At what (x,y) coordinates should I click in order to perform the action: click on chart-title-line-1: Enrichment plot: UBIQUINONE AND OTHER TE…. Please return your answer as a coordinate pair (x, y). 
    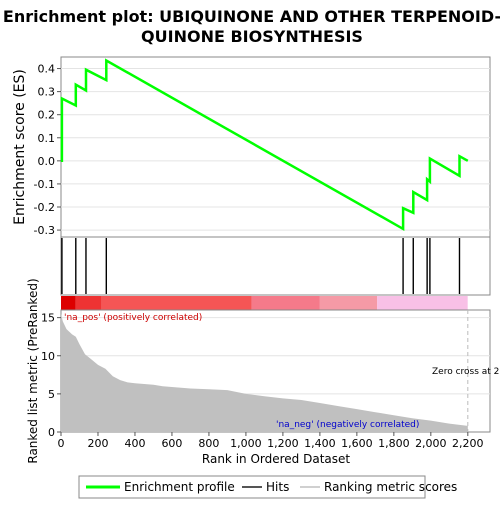
    Looking at the image, I should click on (251, 16).